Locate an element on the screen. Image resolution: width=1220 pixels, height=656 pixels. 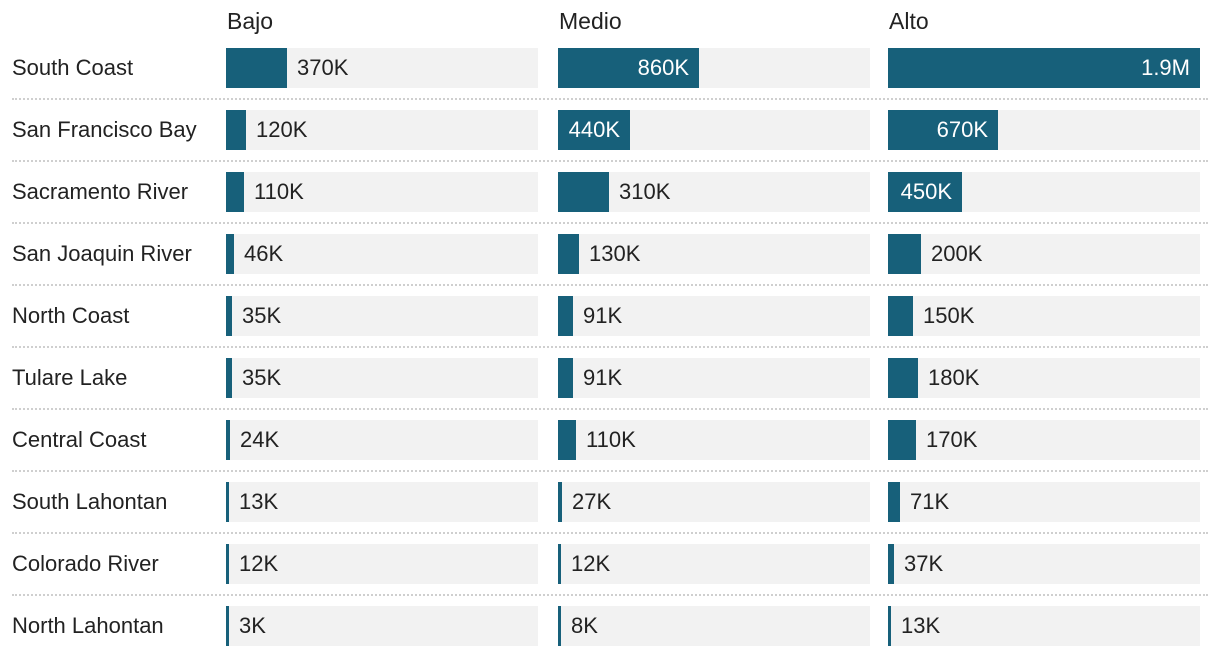
data-label: 24K is located at coordinates (260, 439).